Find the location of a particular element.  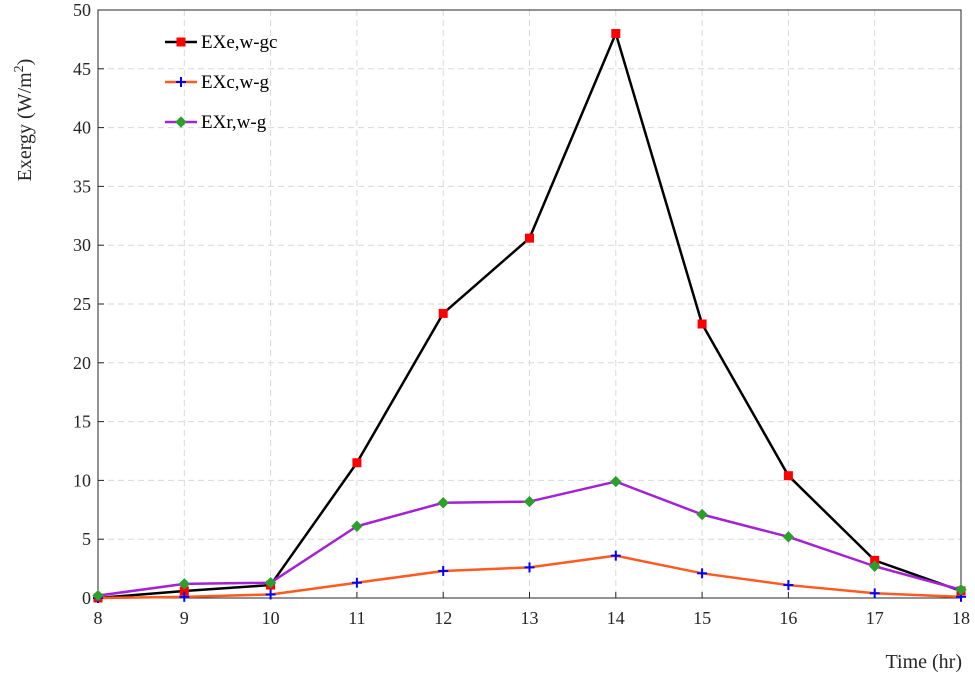

y-axis-label-text: Exergy (W/m is located at coordinates (25, 126).